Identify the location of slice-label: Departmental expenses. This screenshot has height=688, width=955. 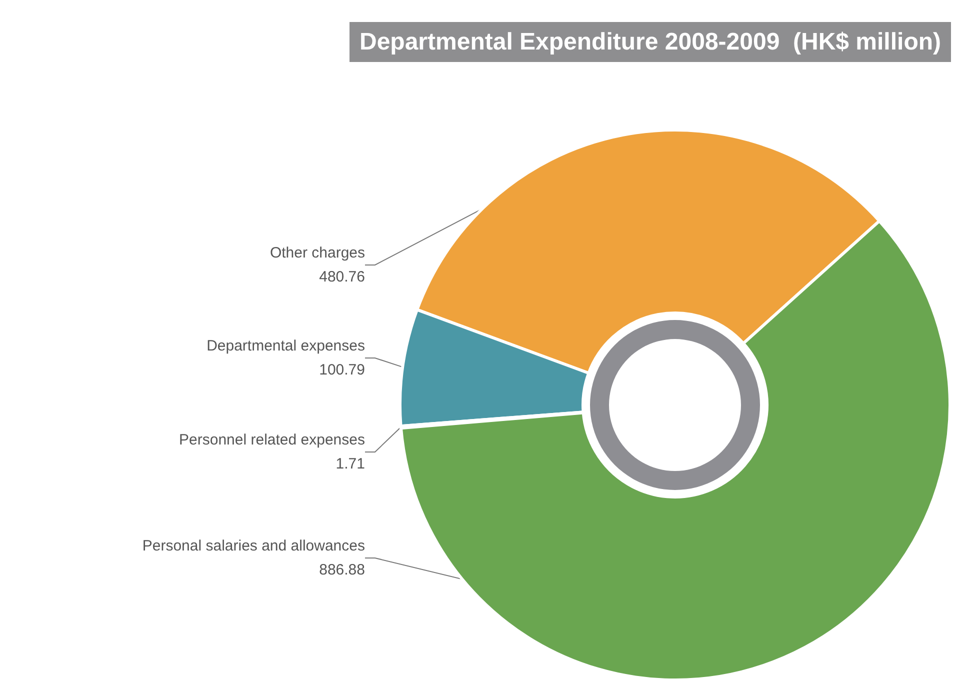
(285, 346).